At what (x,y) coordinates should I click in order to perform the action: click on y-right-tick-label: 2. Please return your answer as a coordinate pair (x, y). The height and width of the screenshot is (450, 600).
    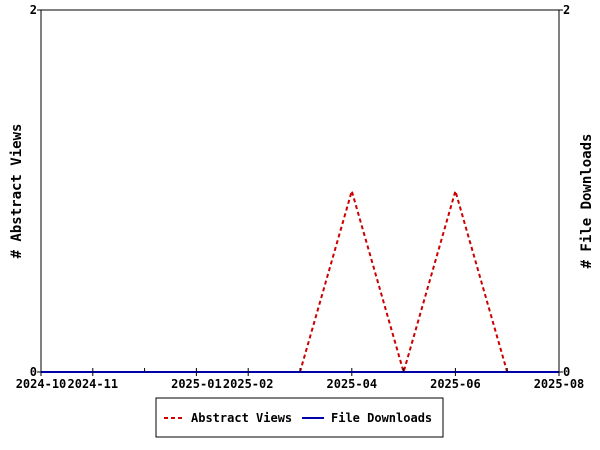
    Looking at the image, I should click on (566, 10).